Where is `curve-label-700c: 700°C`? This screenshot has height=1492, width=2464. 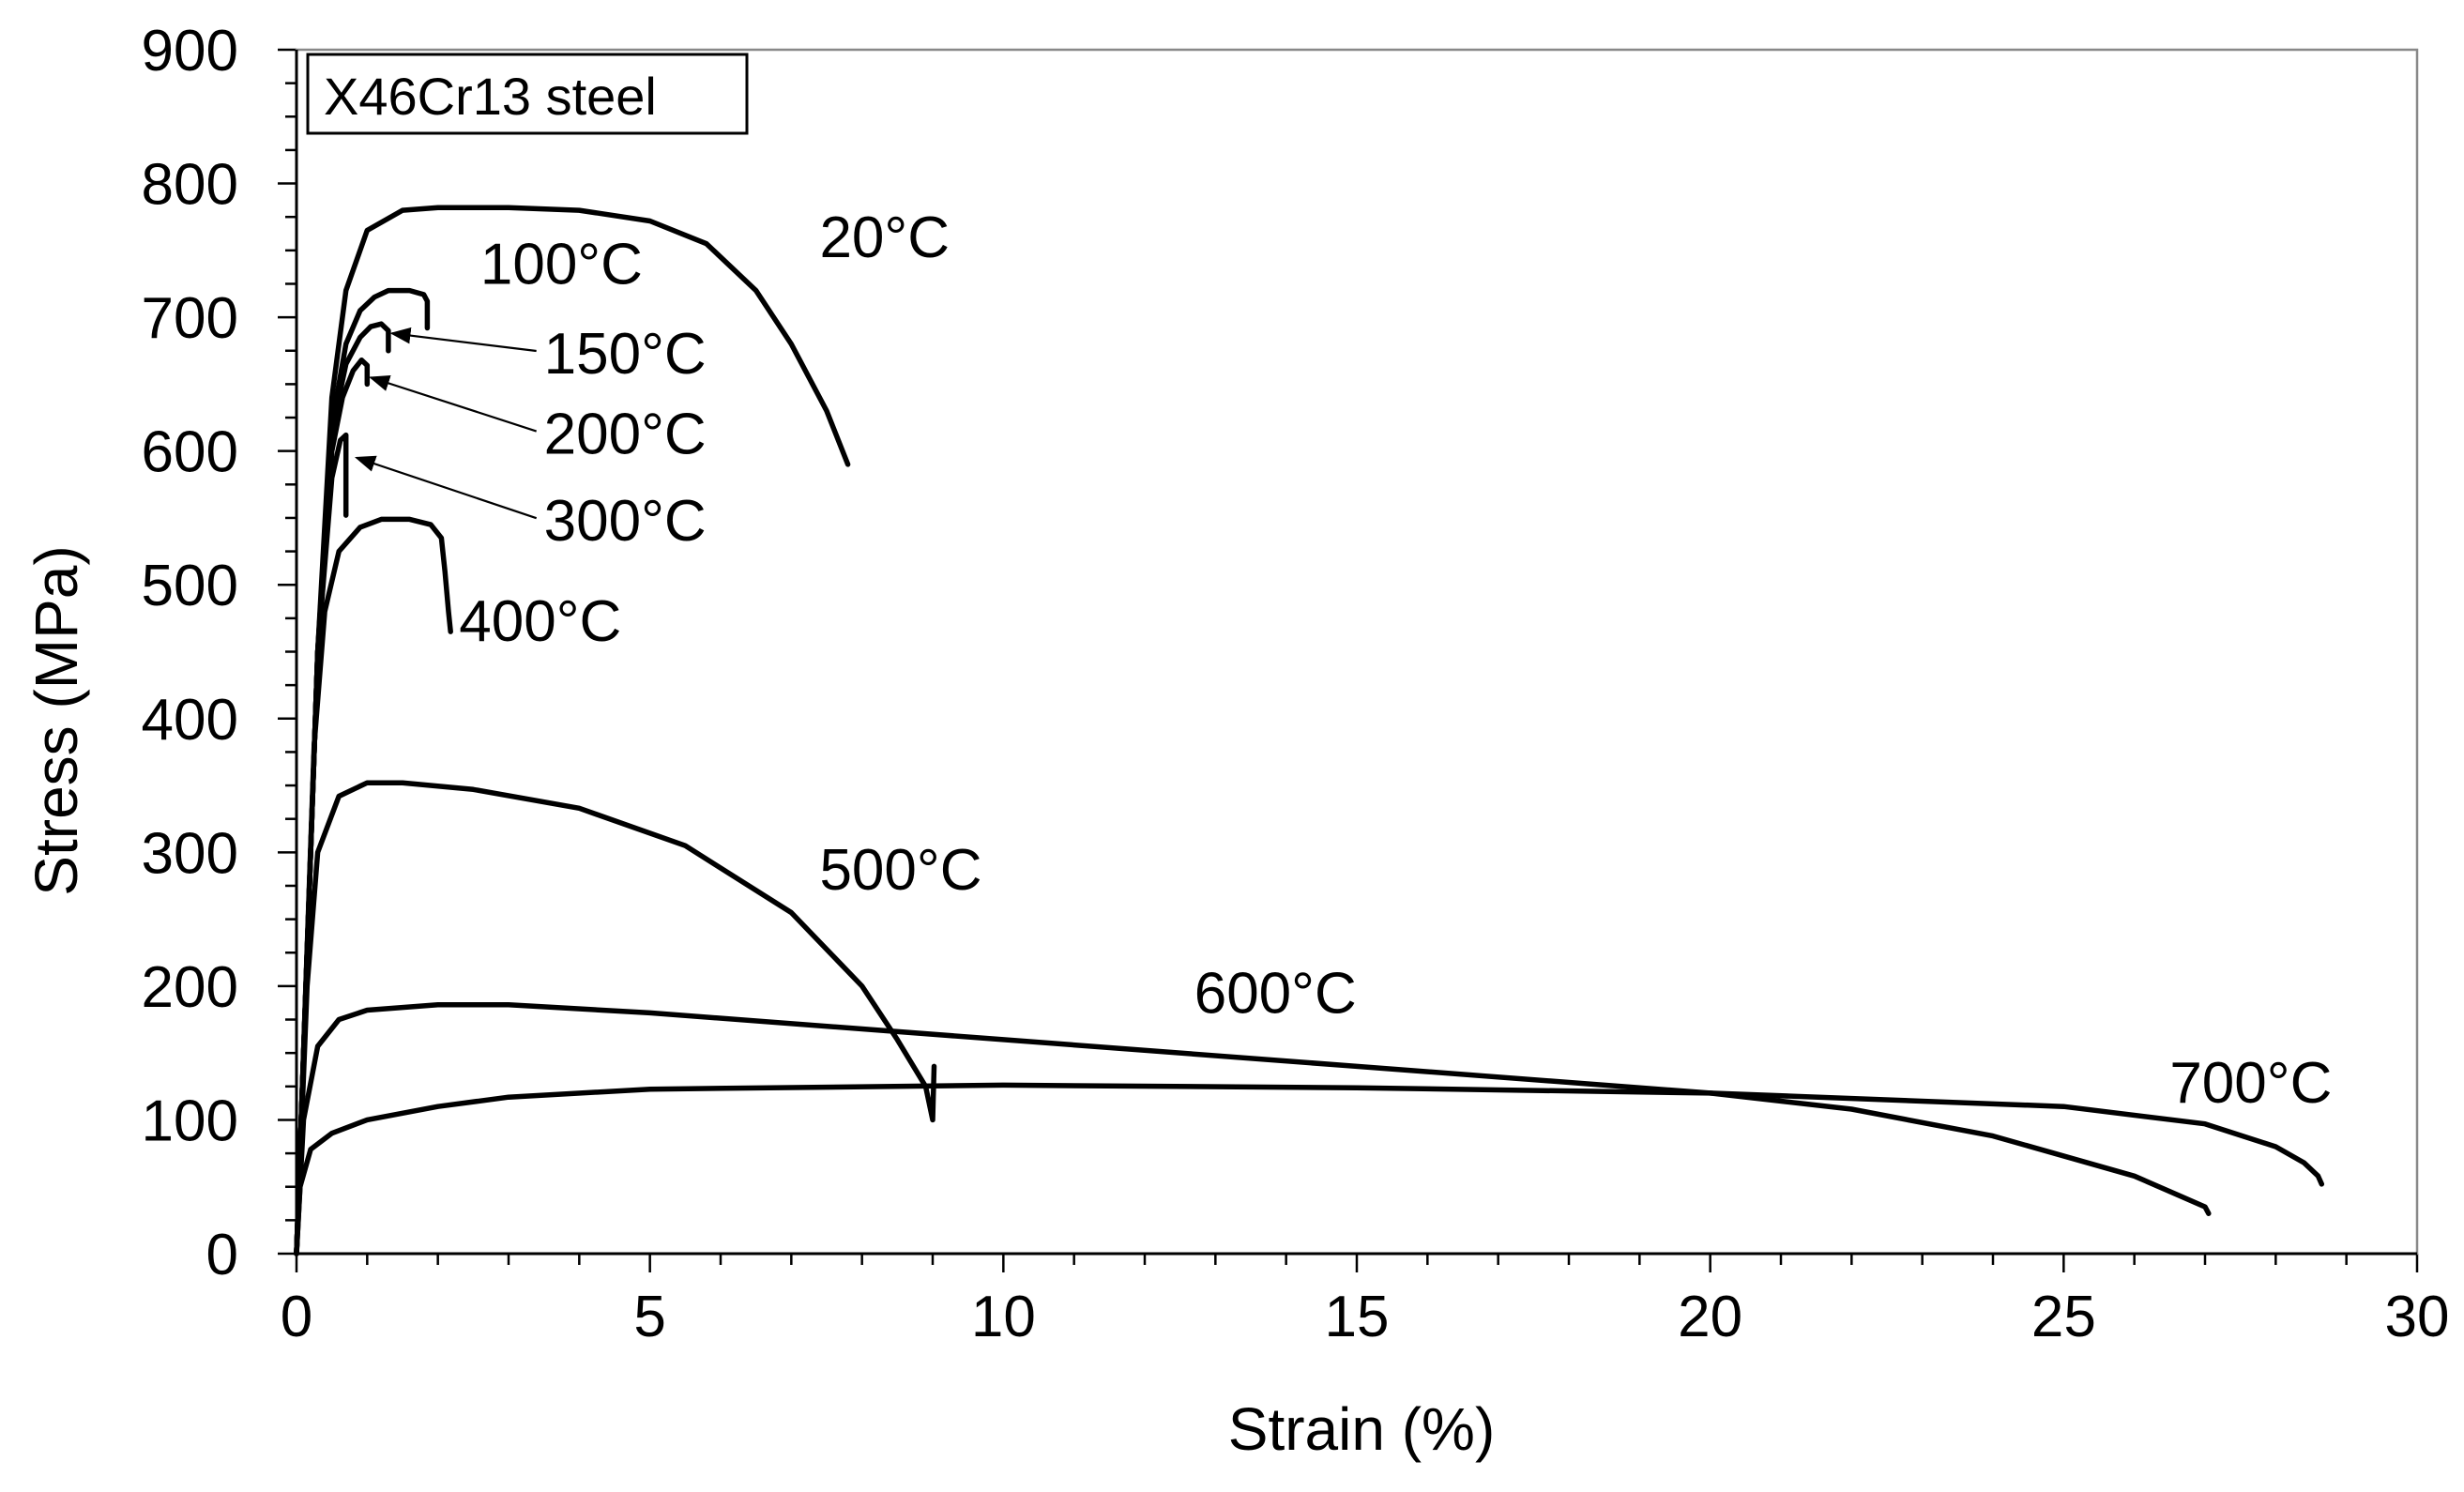
curve-label-700c: 700°C is located at coordinates (2251, 1083).